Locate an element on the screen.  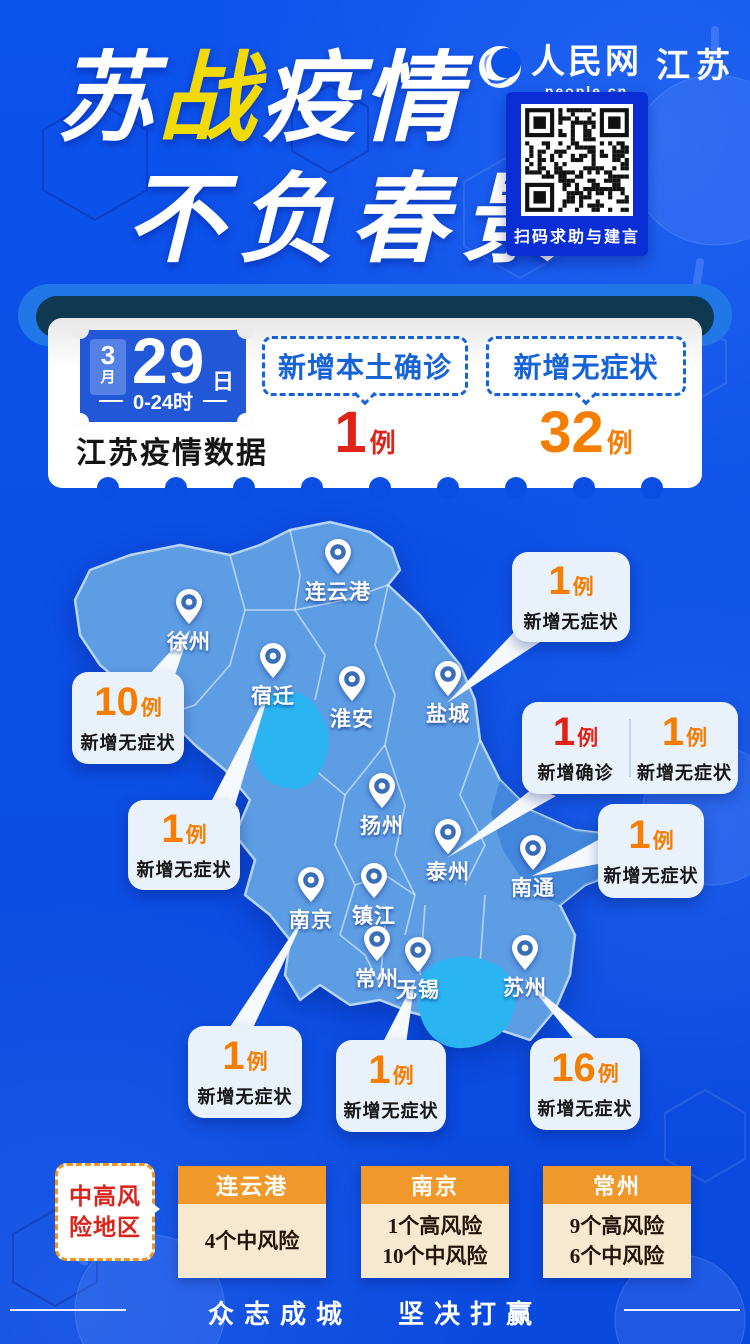
time-range: 0-24时 is located at coordinates (163, 400).